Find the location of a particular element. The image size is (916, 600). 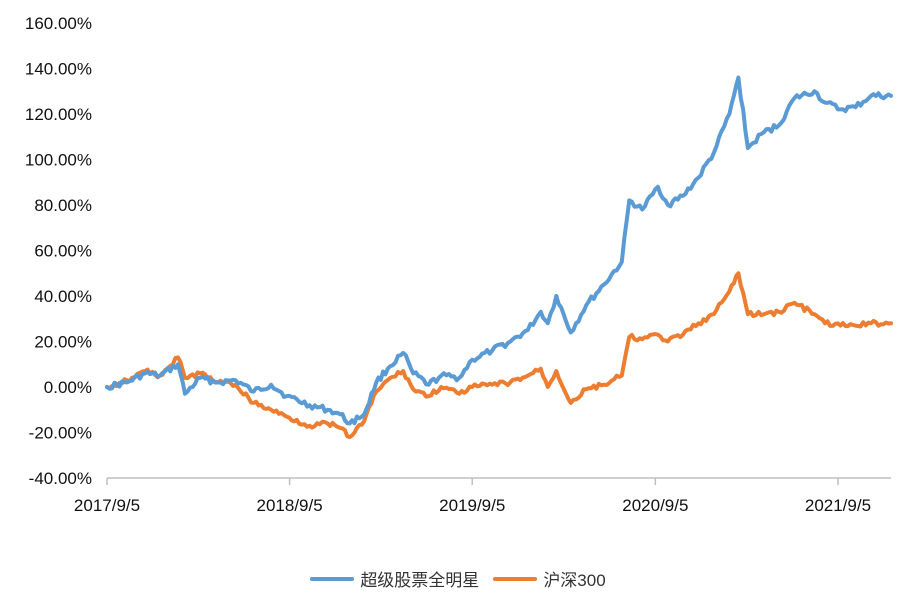

legend-item-series-2: 沪深300 is located at coordinates (549, 578).